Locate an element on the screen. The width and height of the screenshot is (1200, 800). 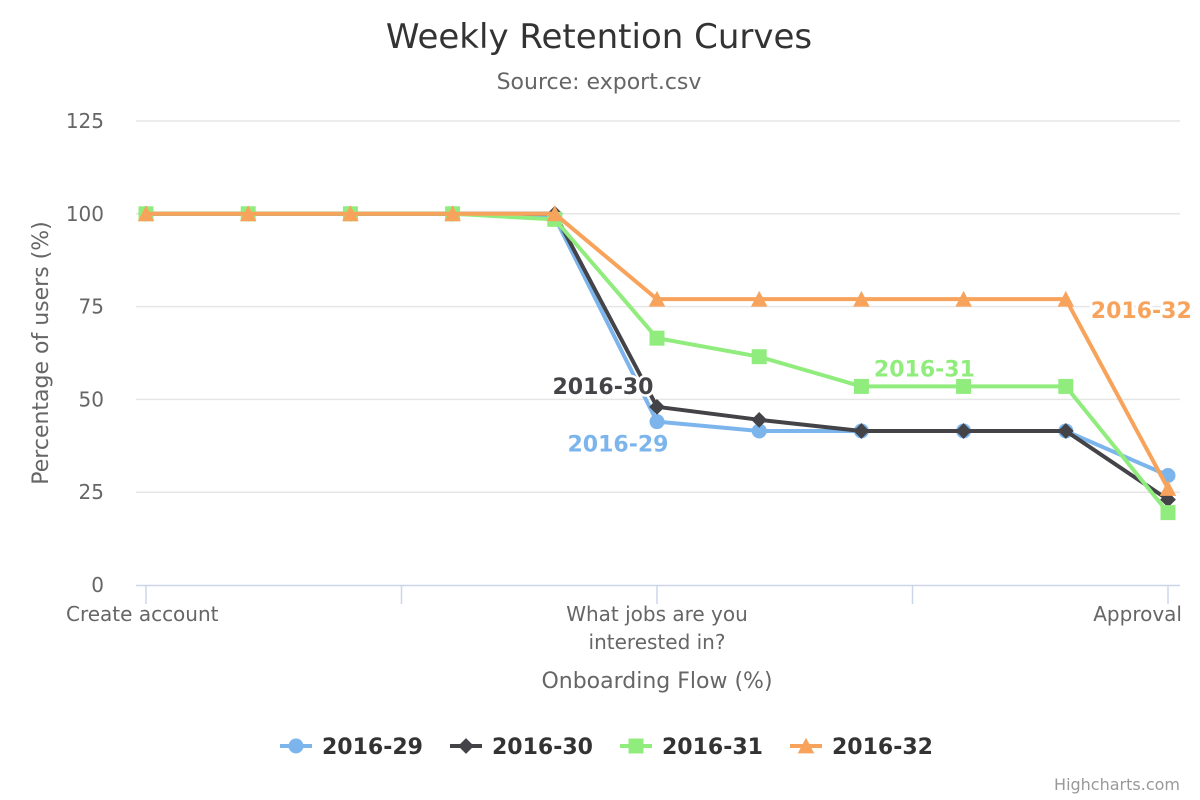
legend-label: 2016-31 is located at coordinates (712, 747).